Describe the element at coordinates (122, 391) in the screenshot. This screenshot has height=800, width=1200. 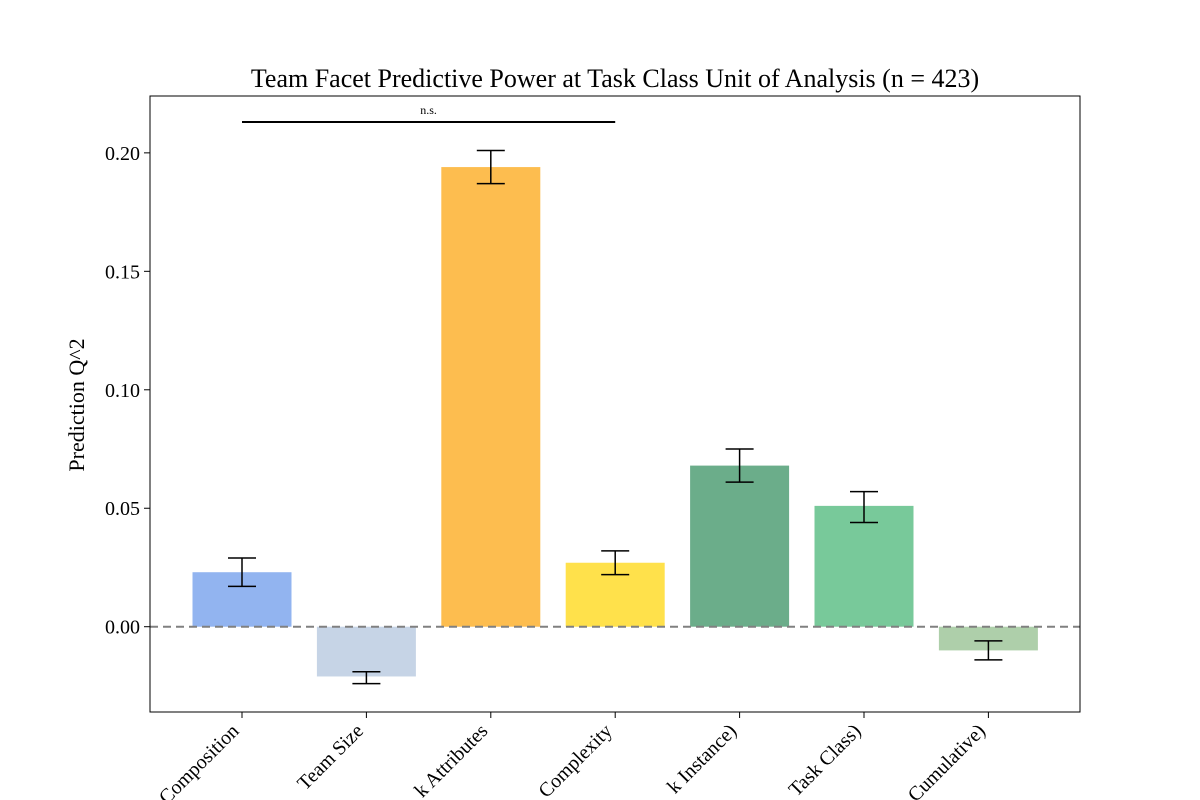
I see `y-tick-label: 0.10` at that location.